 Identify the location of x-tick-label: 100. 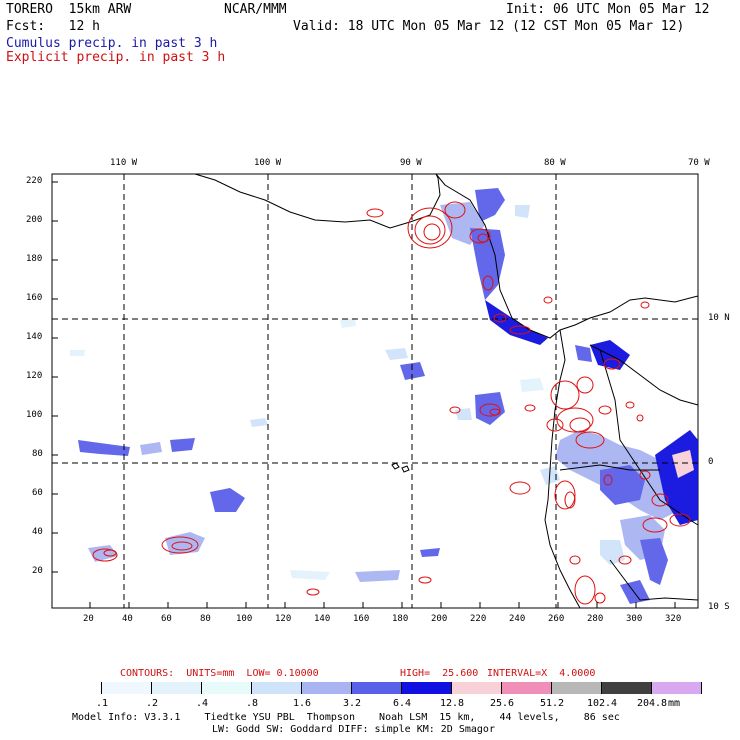
(244, 619).